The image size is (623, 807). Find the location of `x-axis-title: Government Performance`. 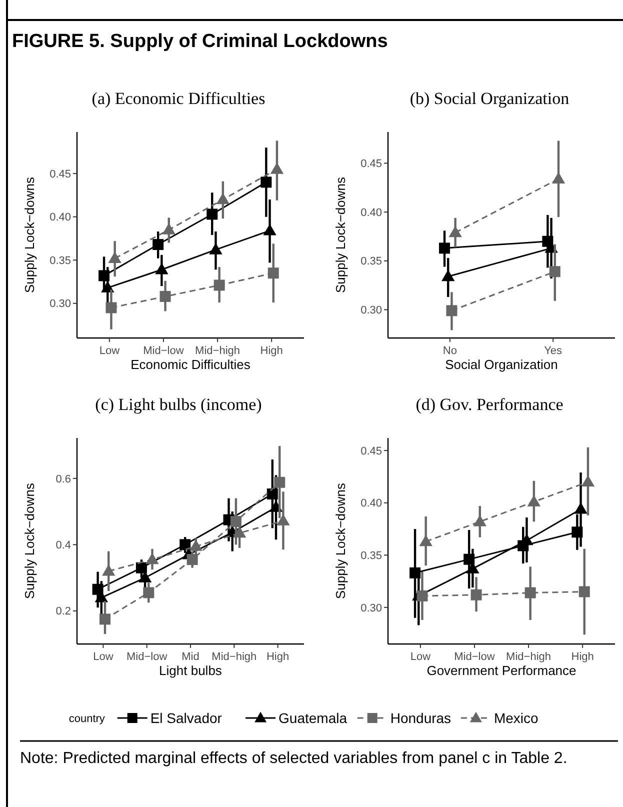

x-axis-title: Government Performance is located at coordinates (501, 670).